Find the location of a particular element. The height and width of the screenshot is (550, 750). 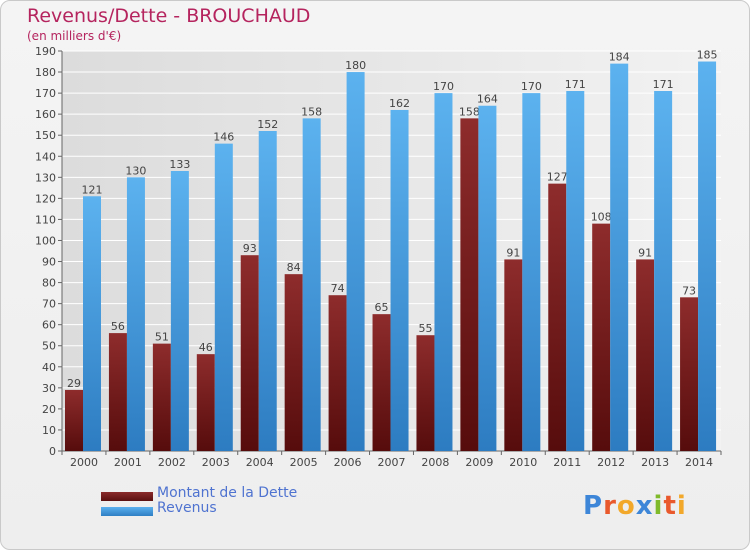

data-label-debt: 55 is located at coordinates (425, 328).